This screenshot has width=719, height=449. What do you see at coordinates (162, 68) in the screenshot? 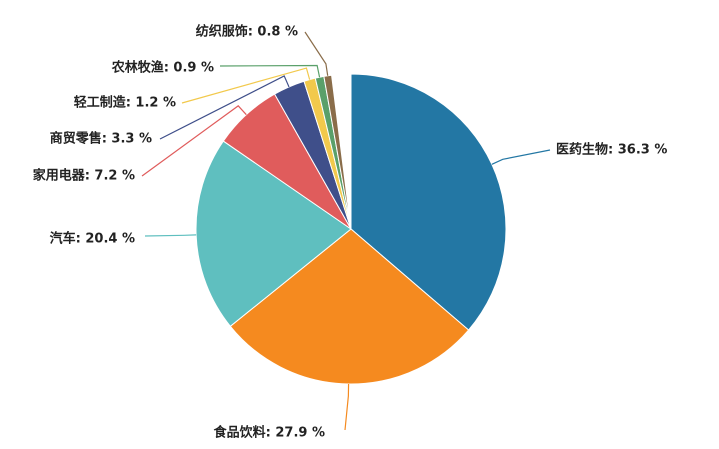
I see `slice-label: 农林牧渔: 0.9 %` at bounding box center [162, 68].